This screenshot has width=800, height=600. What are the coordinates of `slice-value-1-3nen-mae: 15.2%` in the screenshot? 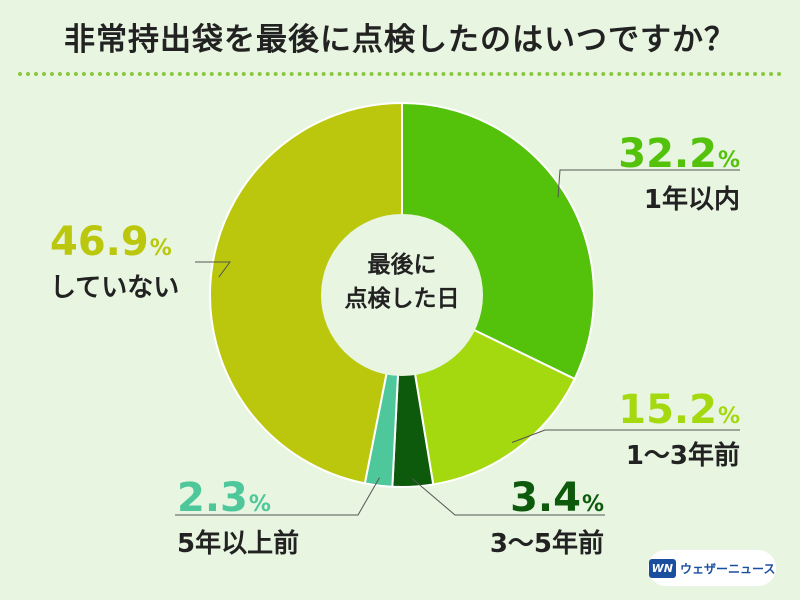 It's located at (679, 410).